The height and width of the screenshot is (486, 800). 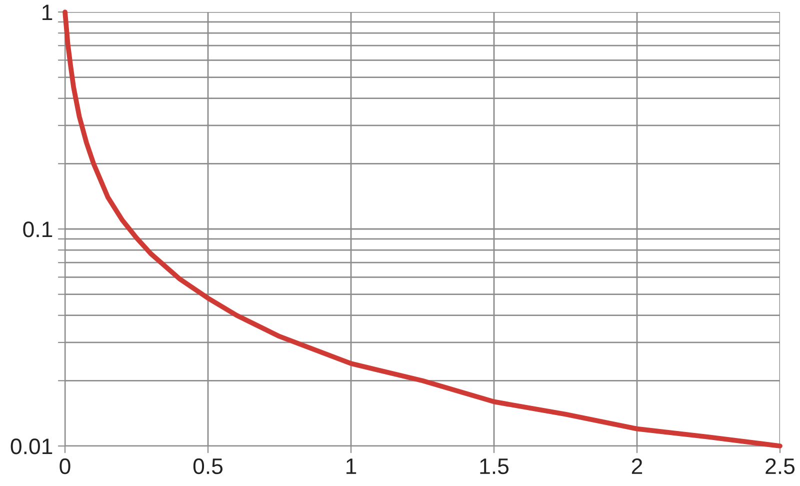 What do you see at coordinates (208, 466) in the screenshot?
I see `x-tick-label: 0.5` at bounding box center [208, 466].